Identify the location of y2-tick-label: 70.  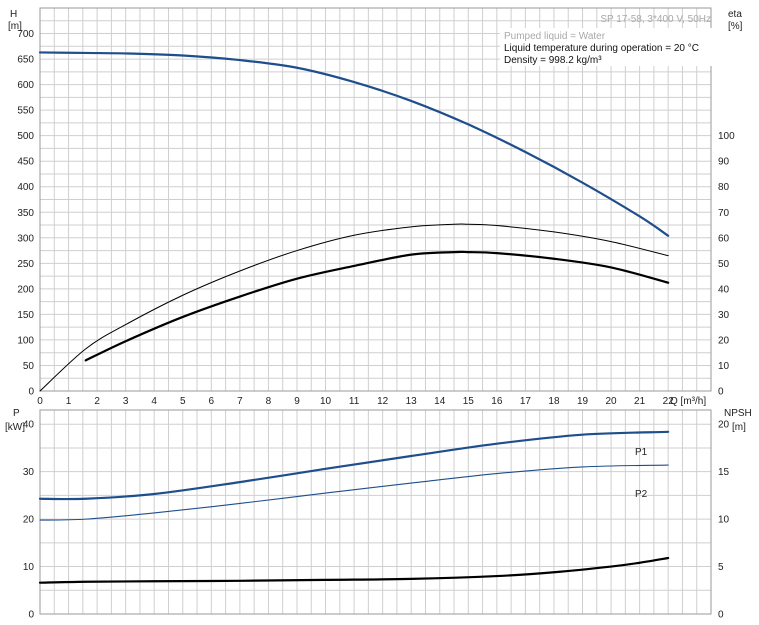
(724, 213).